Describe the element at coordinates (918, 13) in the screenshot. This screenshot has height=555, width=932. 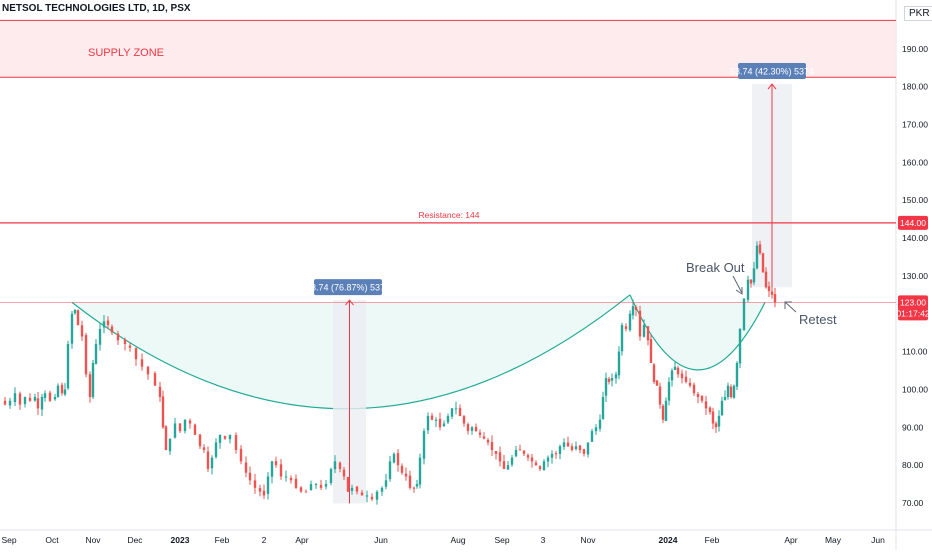
I see `currency-badge: PKR` at that location.